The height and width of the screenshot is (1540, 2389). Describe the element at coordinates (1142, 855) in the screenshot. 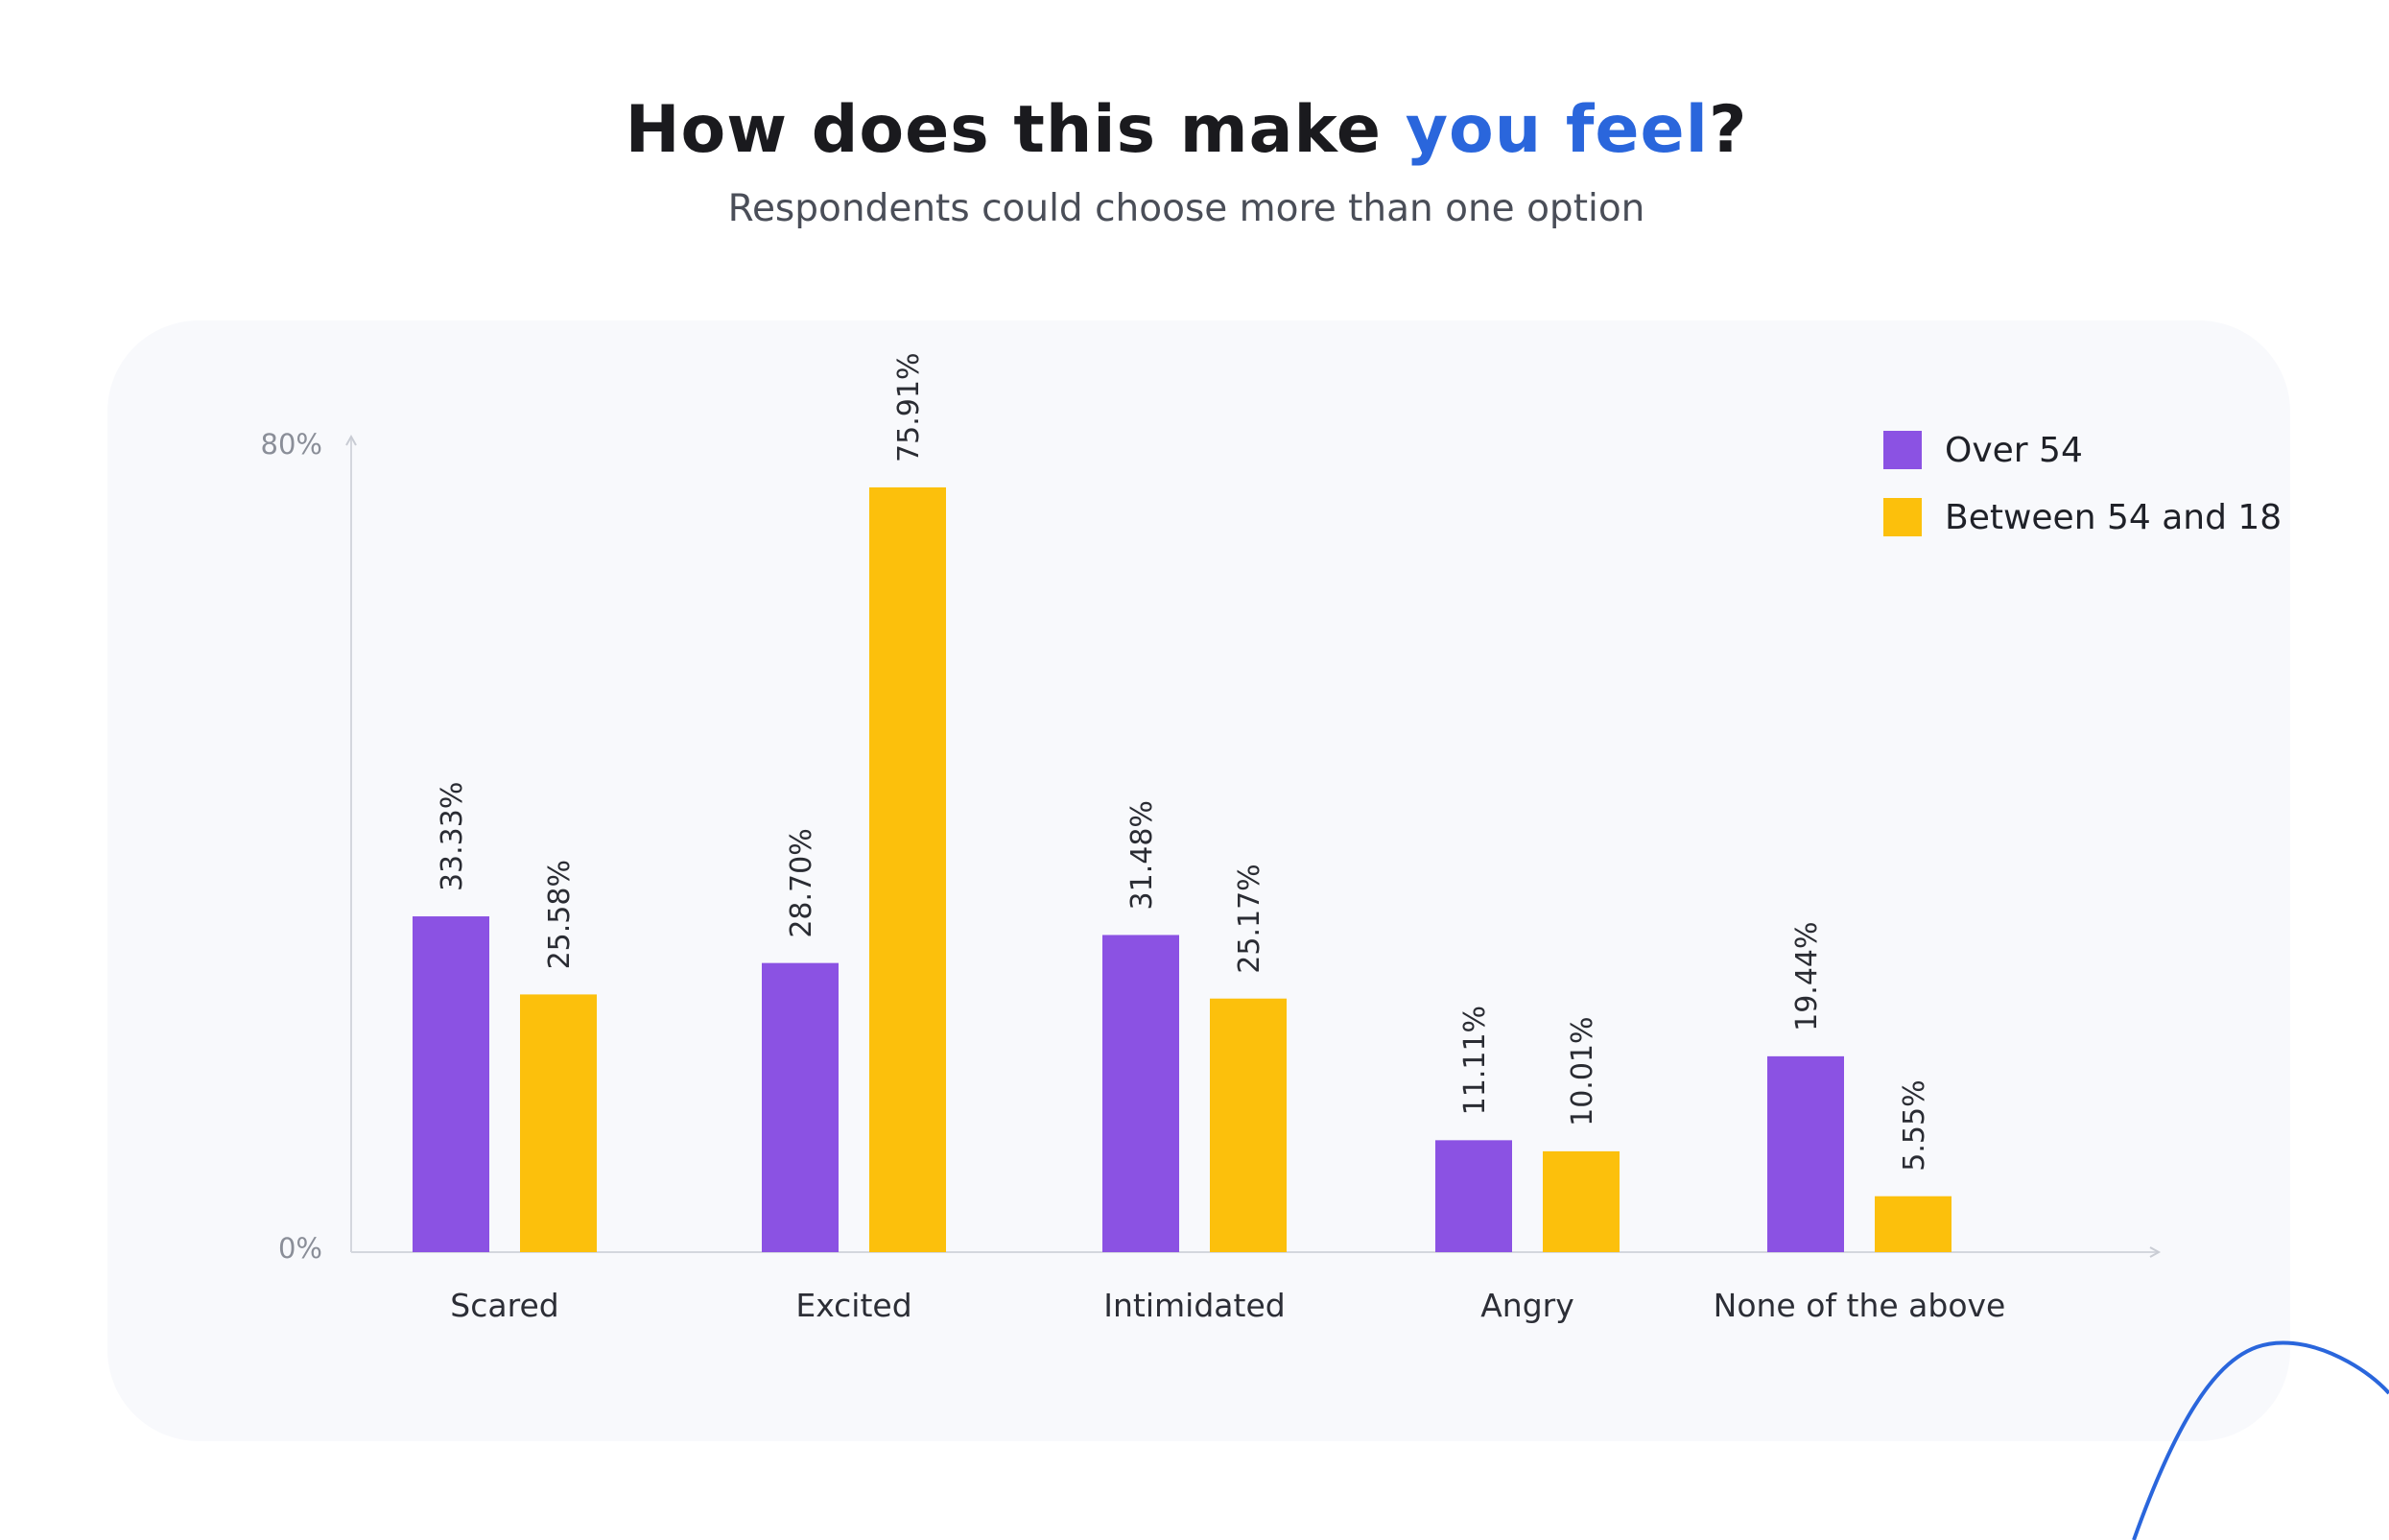

I see `bar-value-label: 31.48%` at that location.